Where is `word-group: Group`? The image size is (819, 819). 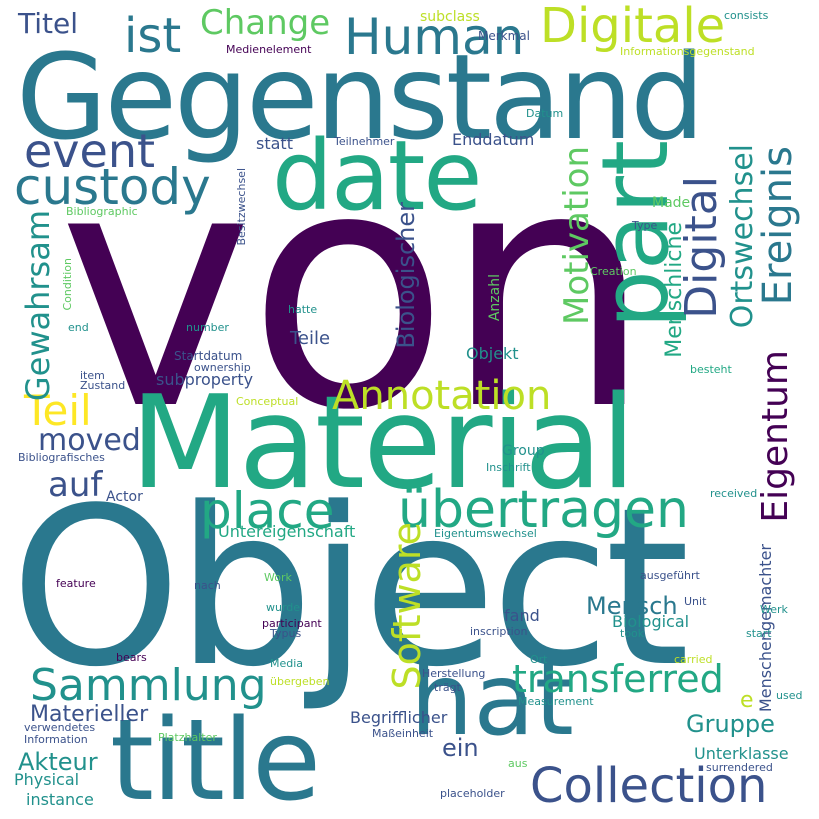
word-group: Group is located at coordinates (523, 451).